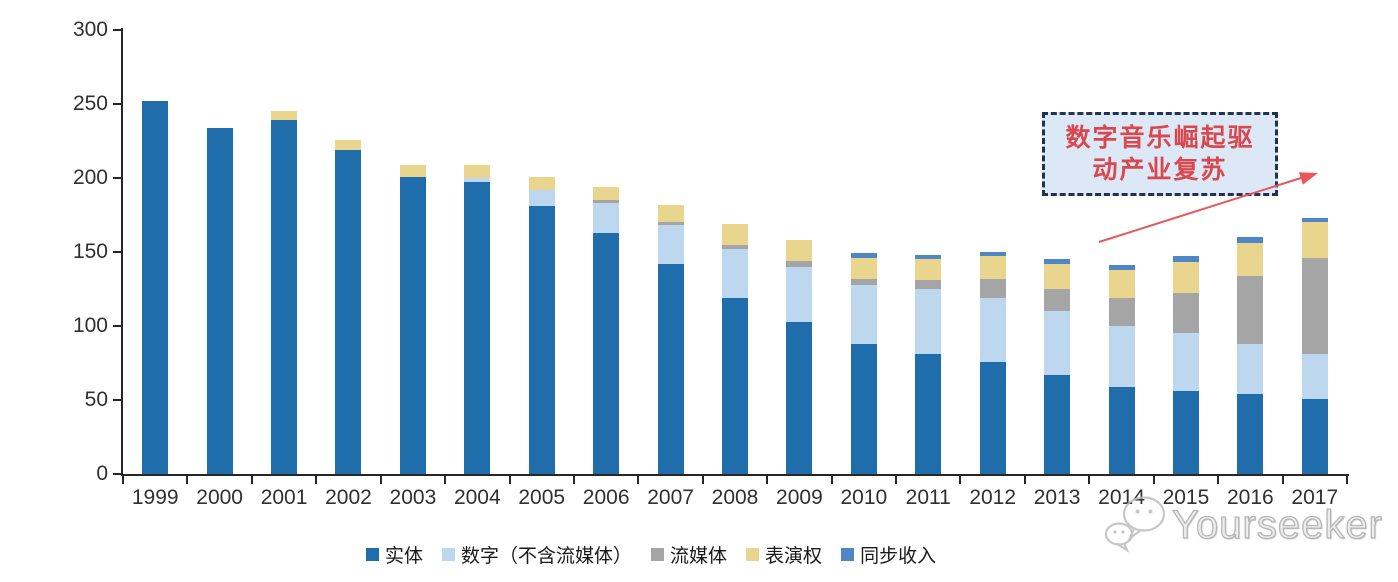 The height and width of the screenshot is (582, 1398). What do you see at coordinates (219, 497) in the screenshot?
I see `x-tick-label: 2000` at bounding box center [219, 497].